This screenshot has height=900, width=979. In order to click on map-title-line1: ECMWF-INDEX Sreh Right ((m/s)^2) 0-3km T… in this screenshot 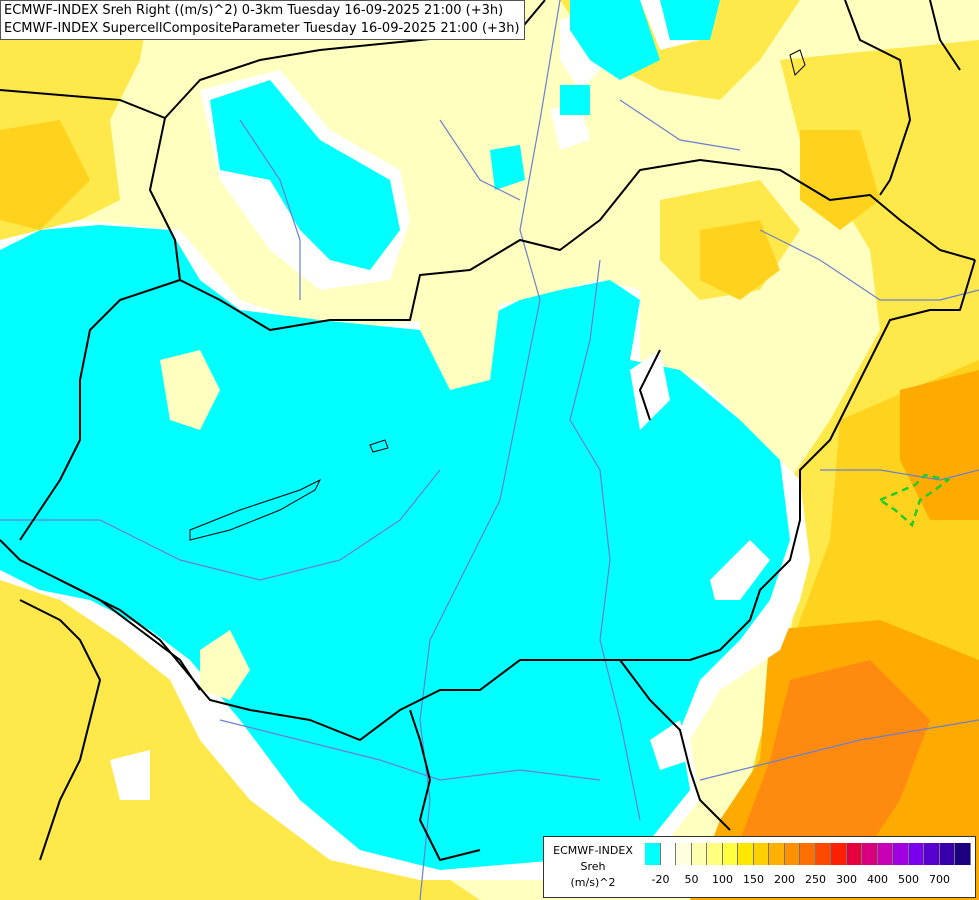, I will do `click(254, 10)`.